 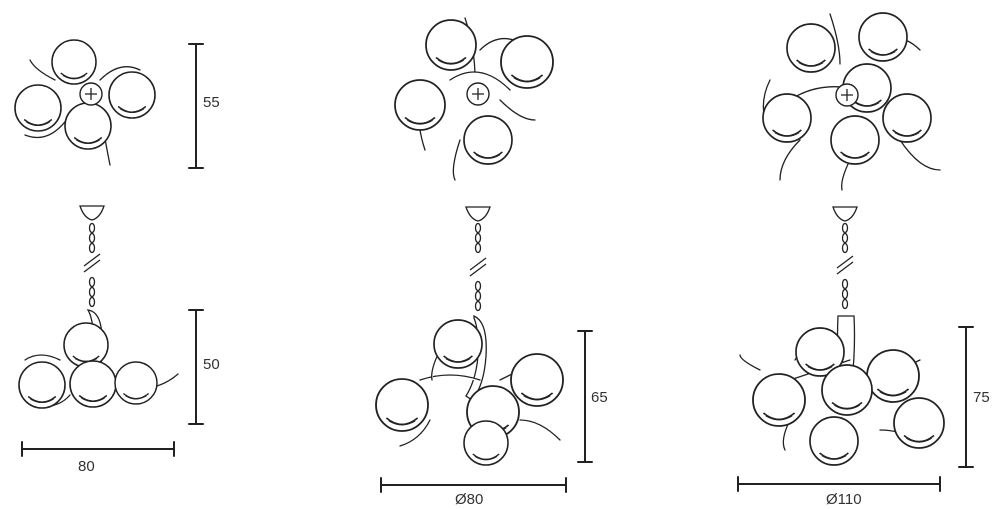 What do you see at coordinates (98, 449) in the screenshot?
I see `fixture-small-width-dimension` at bounding box center [98, 449].